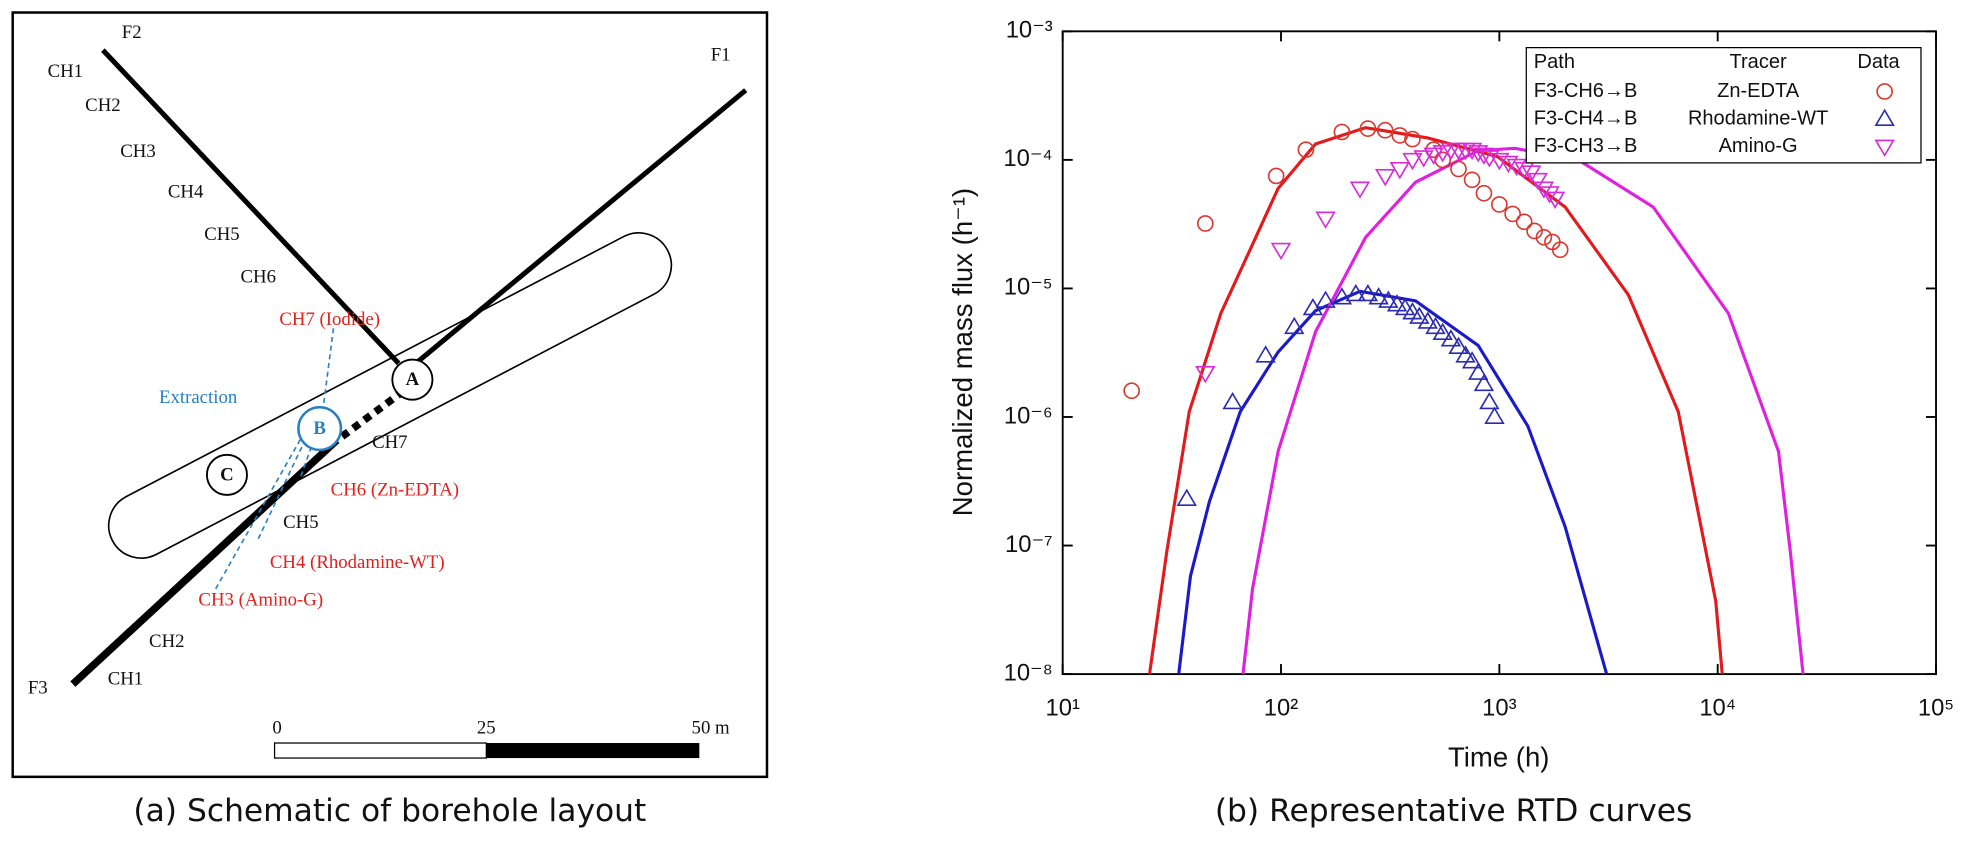 The width and height of the screenshot is (1965, 842). What do you see at coordinates (1454, 811) in the screenshot?
I see `caption: (b) Representative RTD curves` at bounding box center [1454, 811].